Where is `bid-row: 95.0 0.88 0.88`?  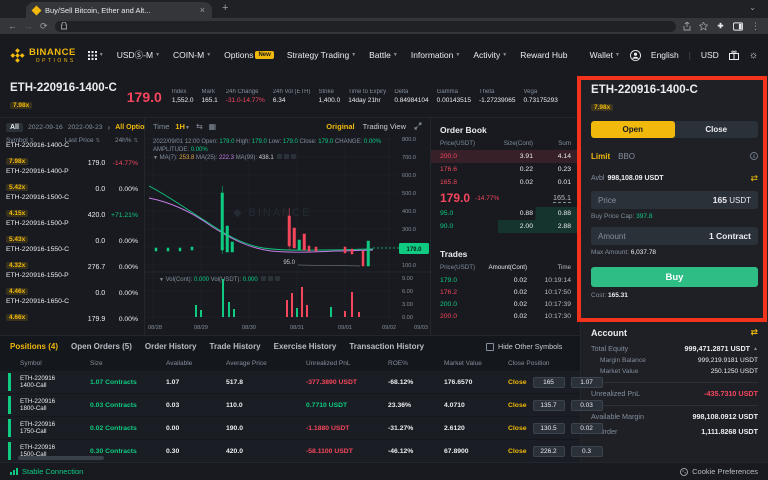 bid-row: 95.0 0.88 0.88 is located at coordinates (505, 213).